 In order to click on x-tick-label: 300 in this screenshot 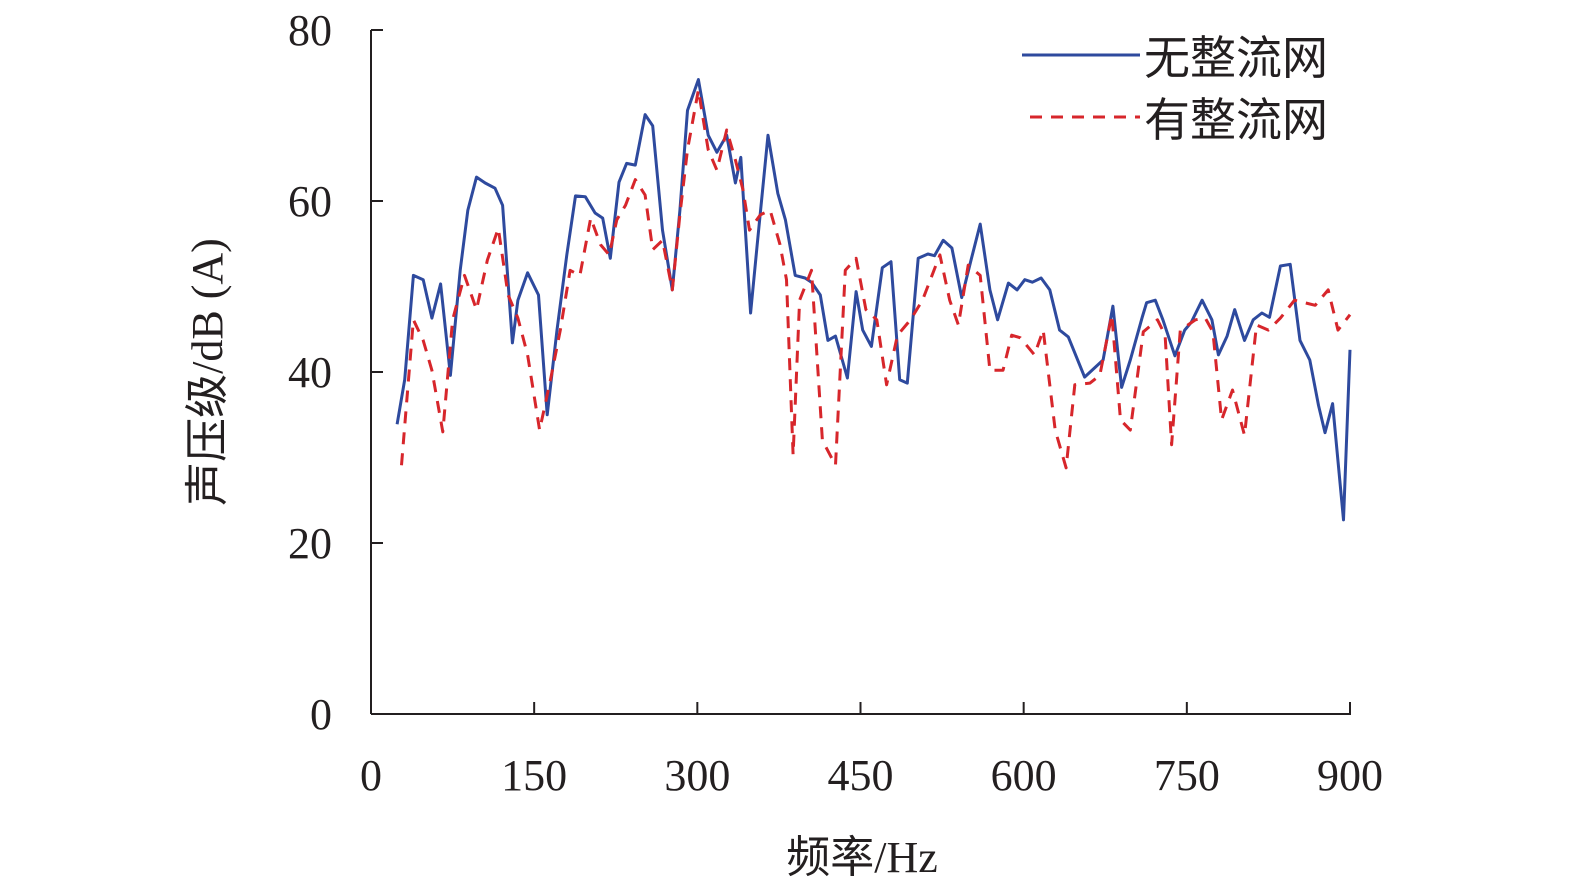, I will do `click(697, 775)`.